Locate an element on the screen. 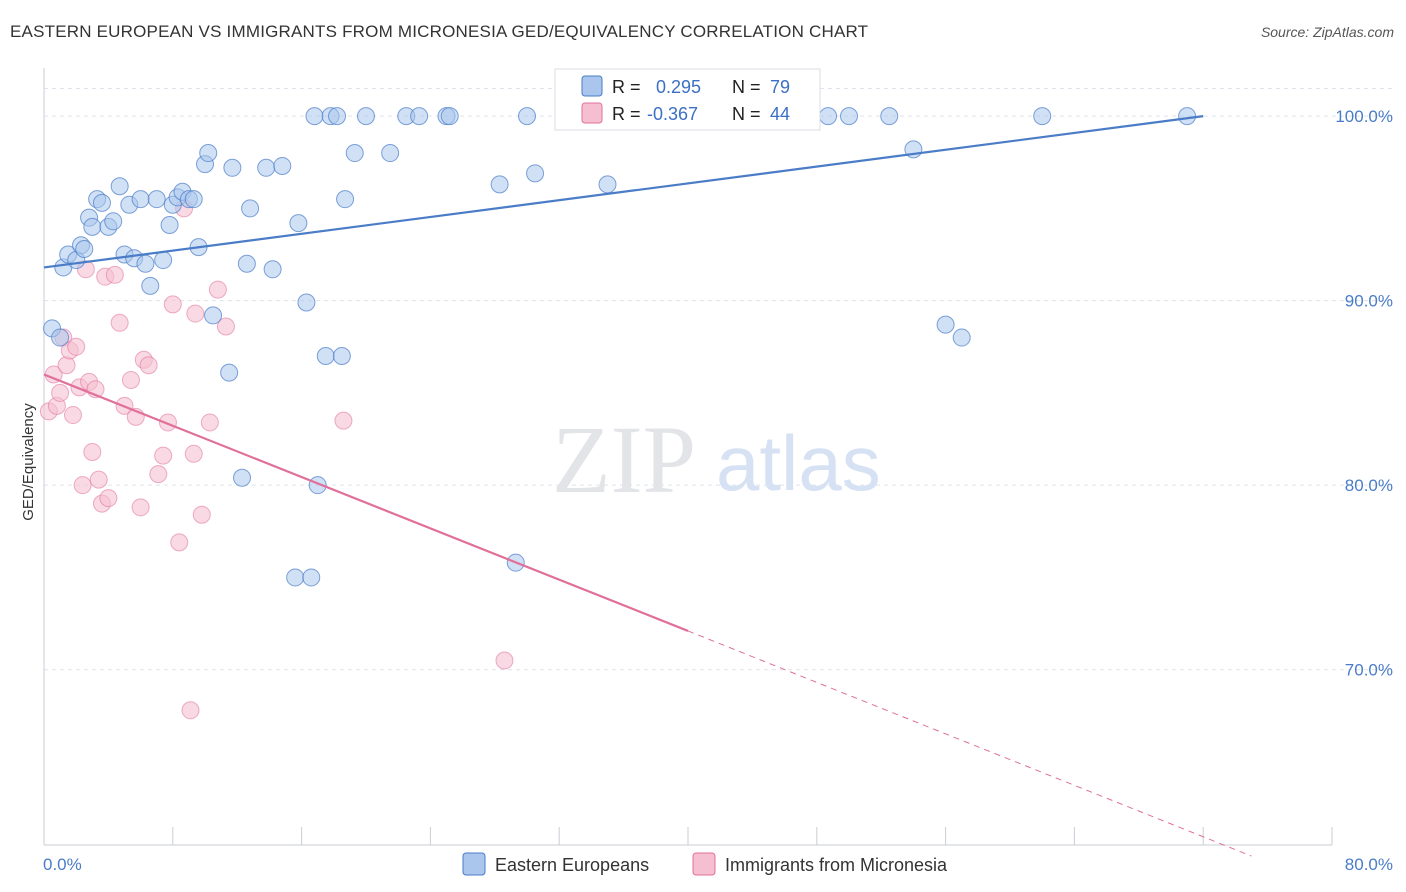  watermark-atlas: atlas is located at coordinates (798, 463).